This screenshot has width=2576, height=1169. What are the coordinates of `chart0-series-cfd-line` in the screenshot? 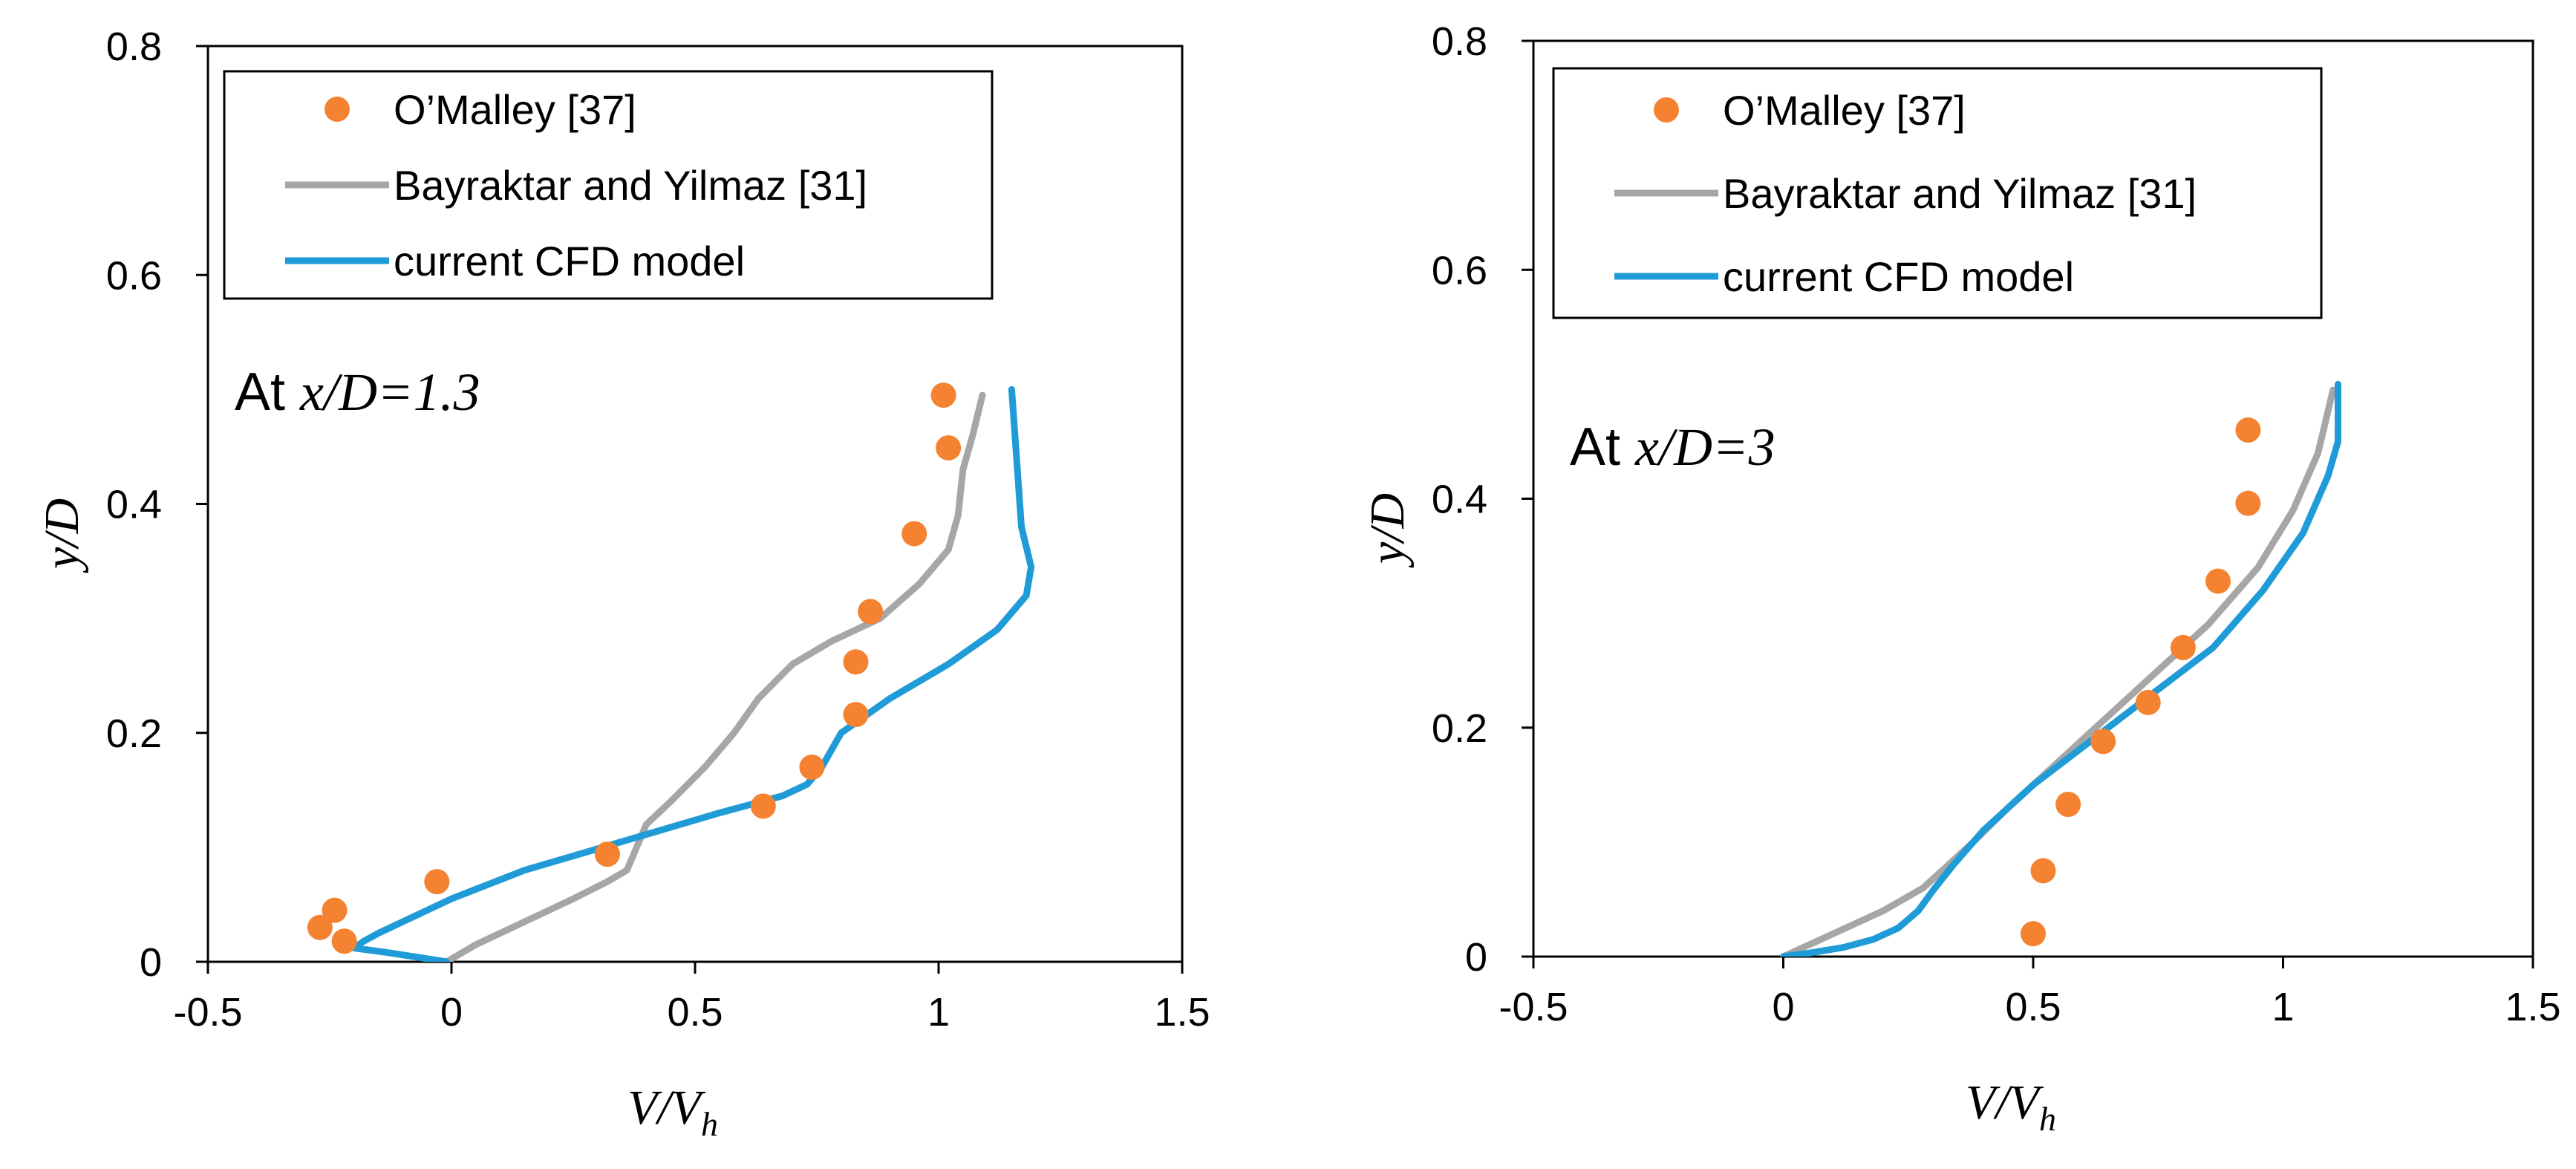 It's located at (692, 673).